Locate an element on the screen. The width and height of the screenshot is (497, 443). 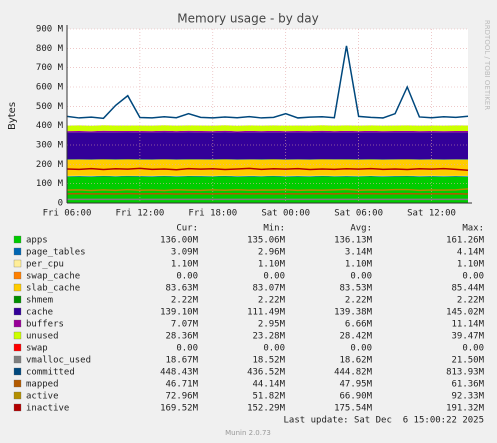
legend-value: 46.71M is located at coordinates (181, 385).